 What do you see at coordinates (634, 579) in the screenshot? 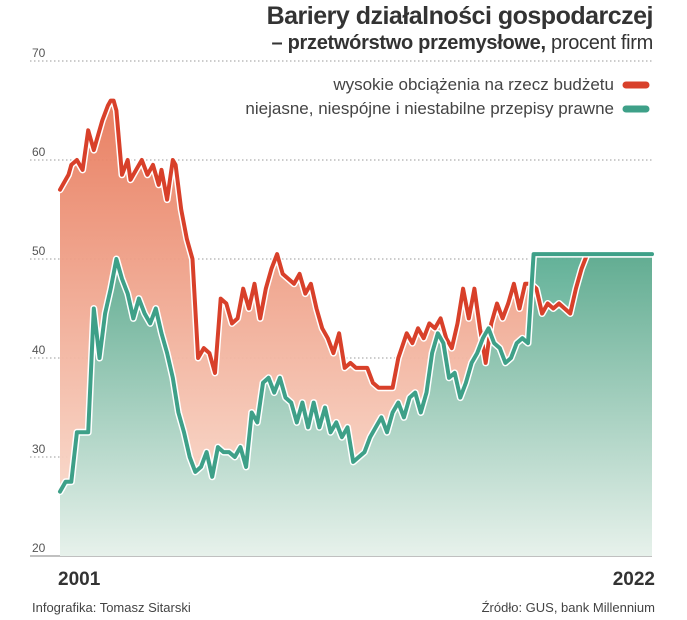
I see `x-tick-label-end: 2022` at bounding box center [634, 579].